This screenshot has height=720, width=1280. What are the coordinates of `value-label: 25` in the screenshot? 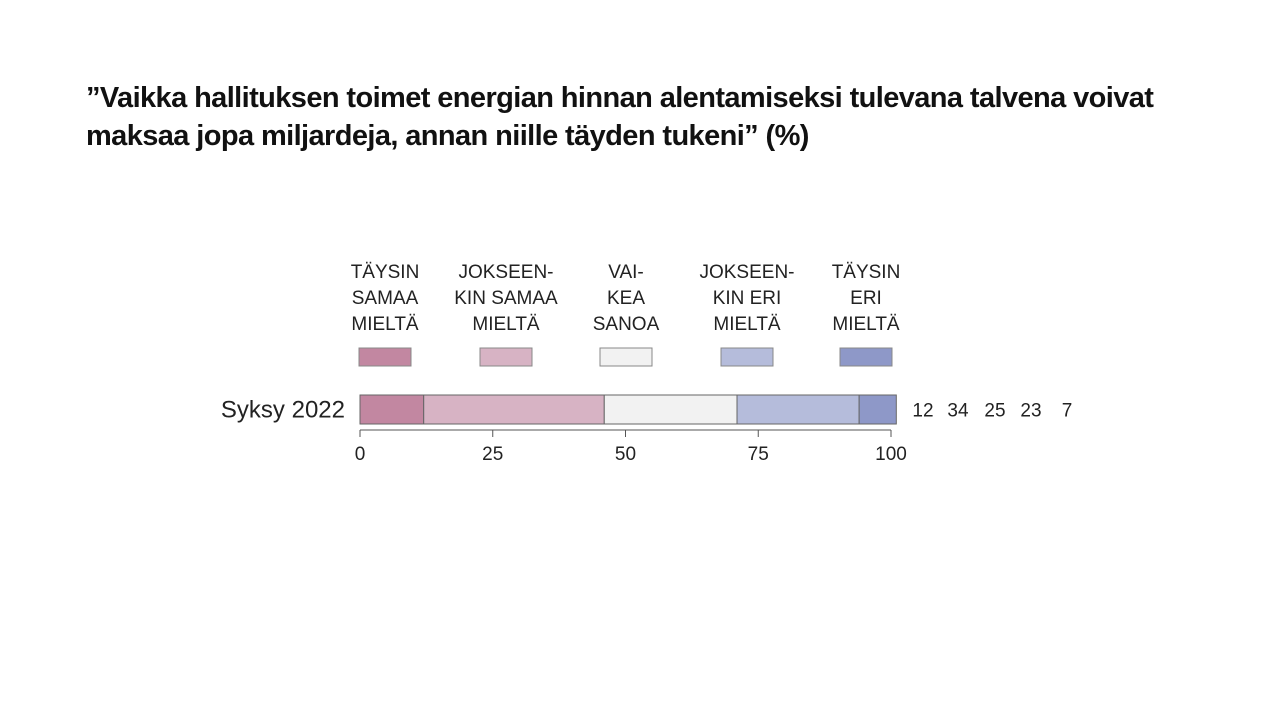 It's located at (994, 411).